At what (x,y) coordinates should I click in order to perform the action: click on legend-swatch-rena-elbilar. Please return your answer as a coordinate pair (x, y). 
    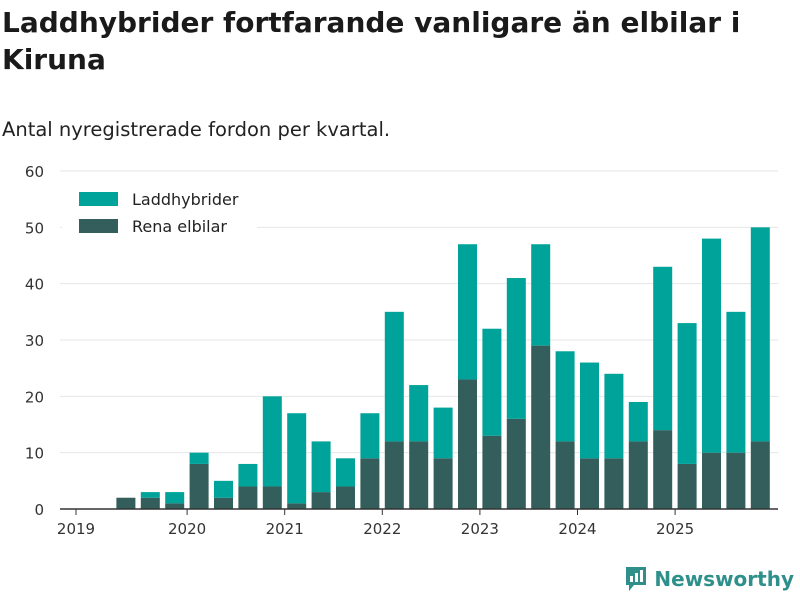
    Looking at the image, I should click on (98, 226).